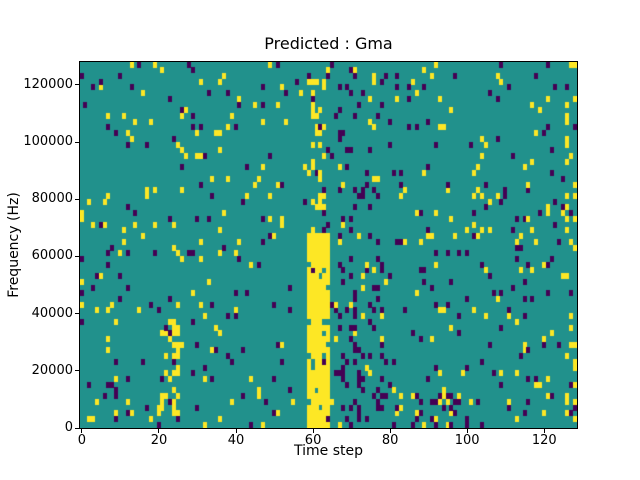  Describe the element at coordinates (48, 84) in the screenshot. I see `y-tick-label: 120000` at that location.